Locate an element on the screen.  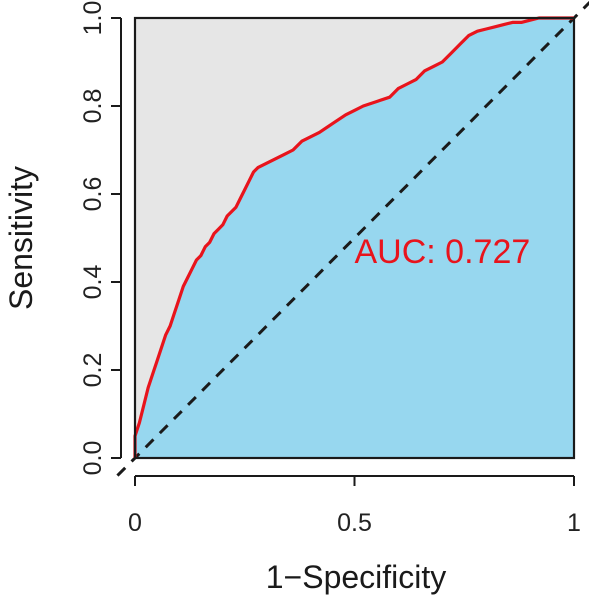
y-tick-label: 0.0 is located at coordinates (93, 458).